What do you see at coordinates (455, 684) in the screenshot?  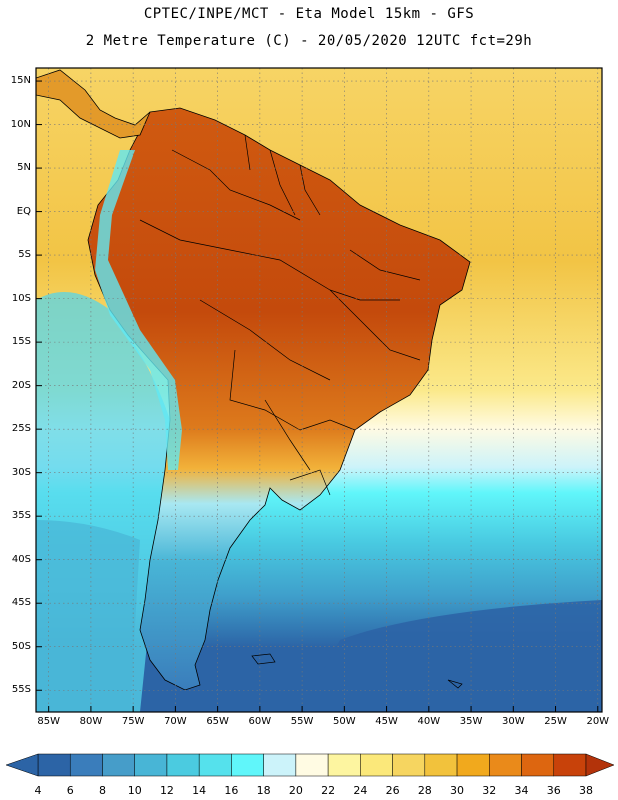 I see `south-georgia` at bounding box center [455, 684].